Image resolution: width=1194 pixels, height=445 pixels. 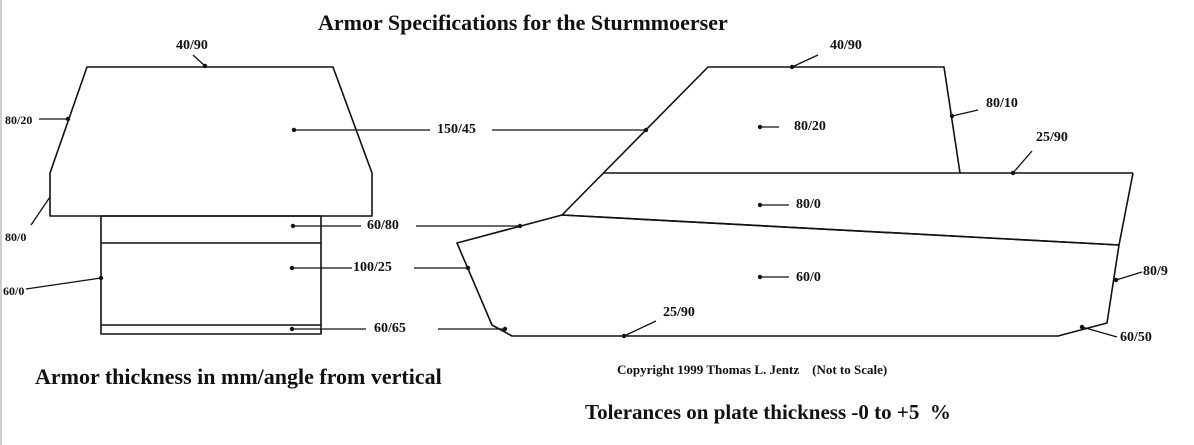 What do you see at coordinates (199, 60) in the screenshot?
I see `leader-turret-top` at bounding box center [199, 60].